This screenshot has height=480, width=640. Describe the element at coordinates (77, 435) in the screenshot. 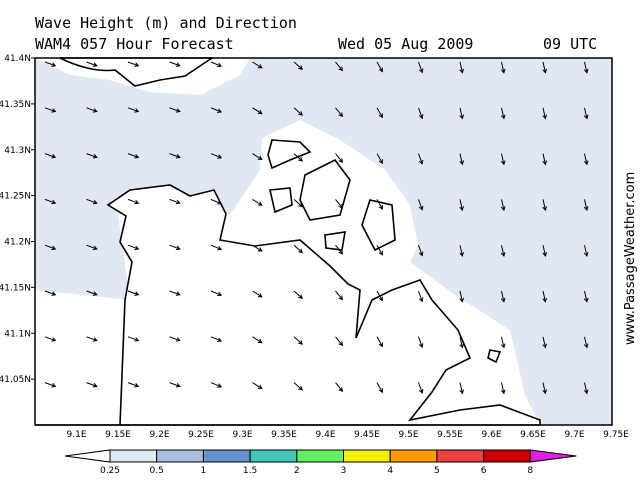

I see `lon-label: 9.1E` at that location.